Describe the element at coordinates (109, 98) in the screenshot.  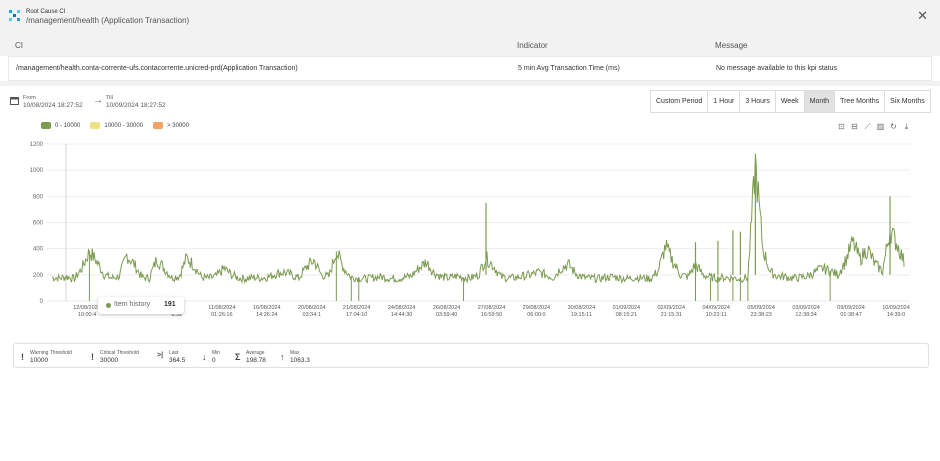
I see `till-label: Till` at that location.